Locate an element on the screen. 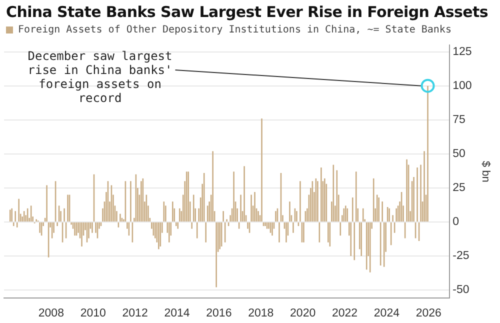 The height and width of the screenshot is (323, 500). x-tick-label: 2024 is located at coordinates (387, 313).